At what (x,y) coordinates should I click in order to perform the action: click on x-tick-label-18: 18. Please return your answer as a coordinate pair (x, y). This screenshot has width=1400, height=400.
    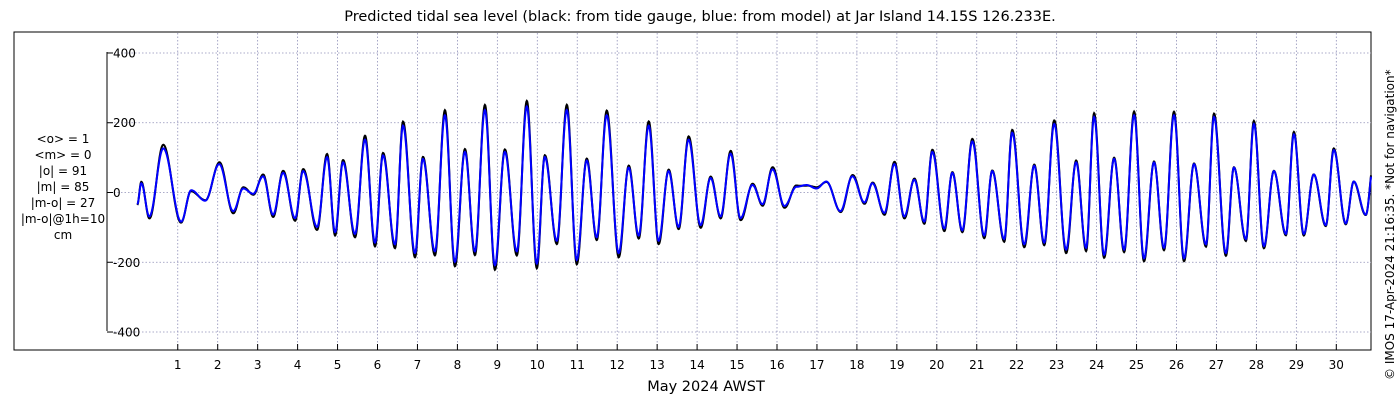
    Looking at the image, I should click on (856, 365).